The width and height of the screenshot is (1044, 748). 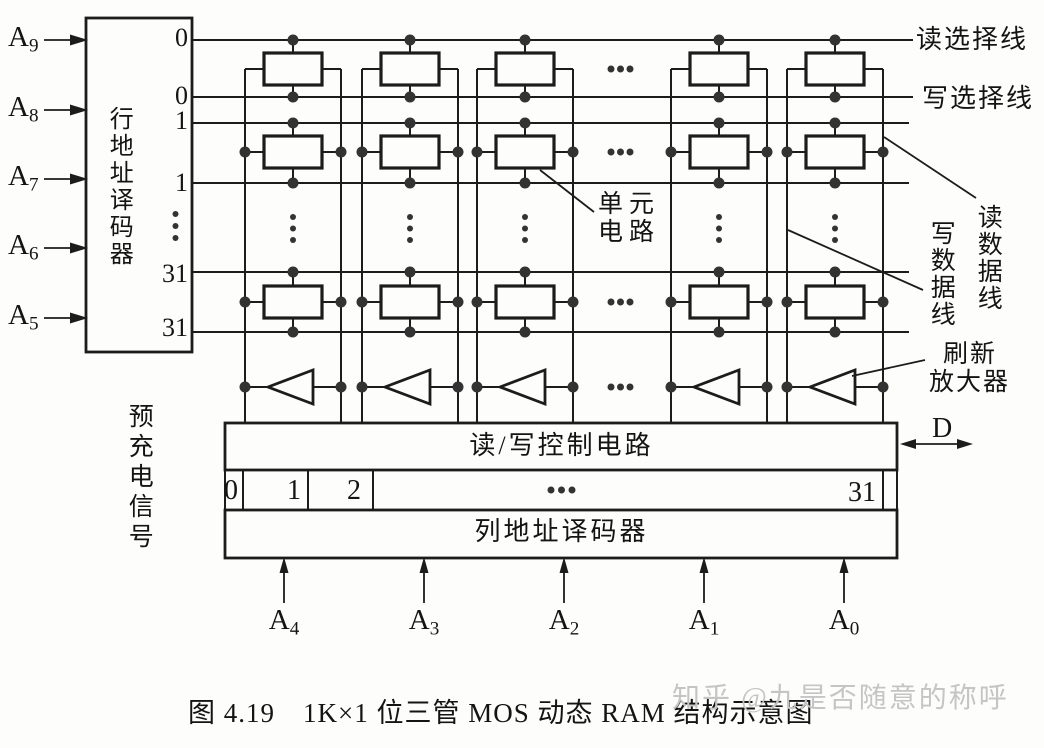 What do you see at coordinates (840, 698) in the screenshot?
I see `watermark: 知乎 @九是否随意的称呼` at bounding box center [840, 698].